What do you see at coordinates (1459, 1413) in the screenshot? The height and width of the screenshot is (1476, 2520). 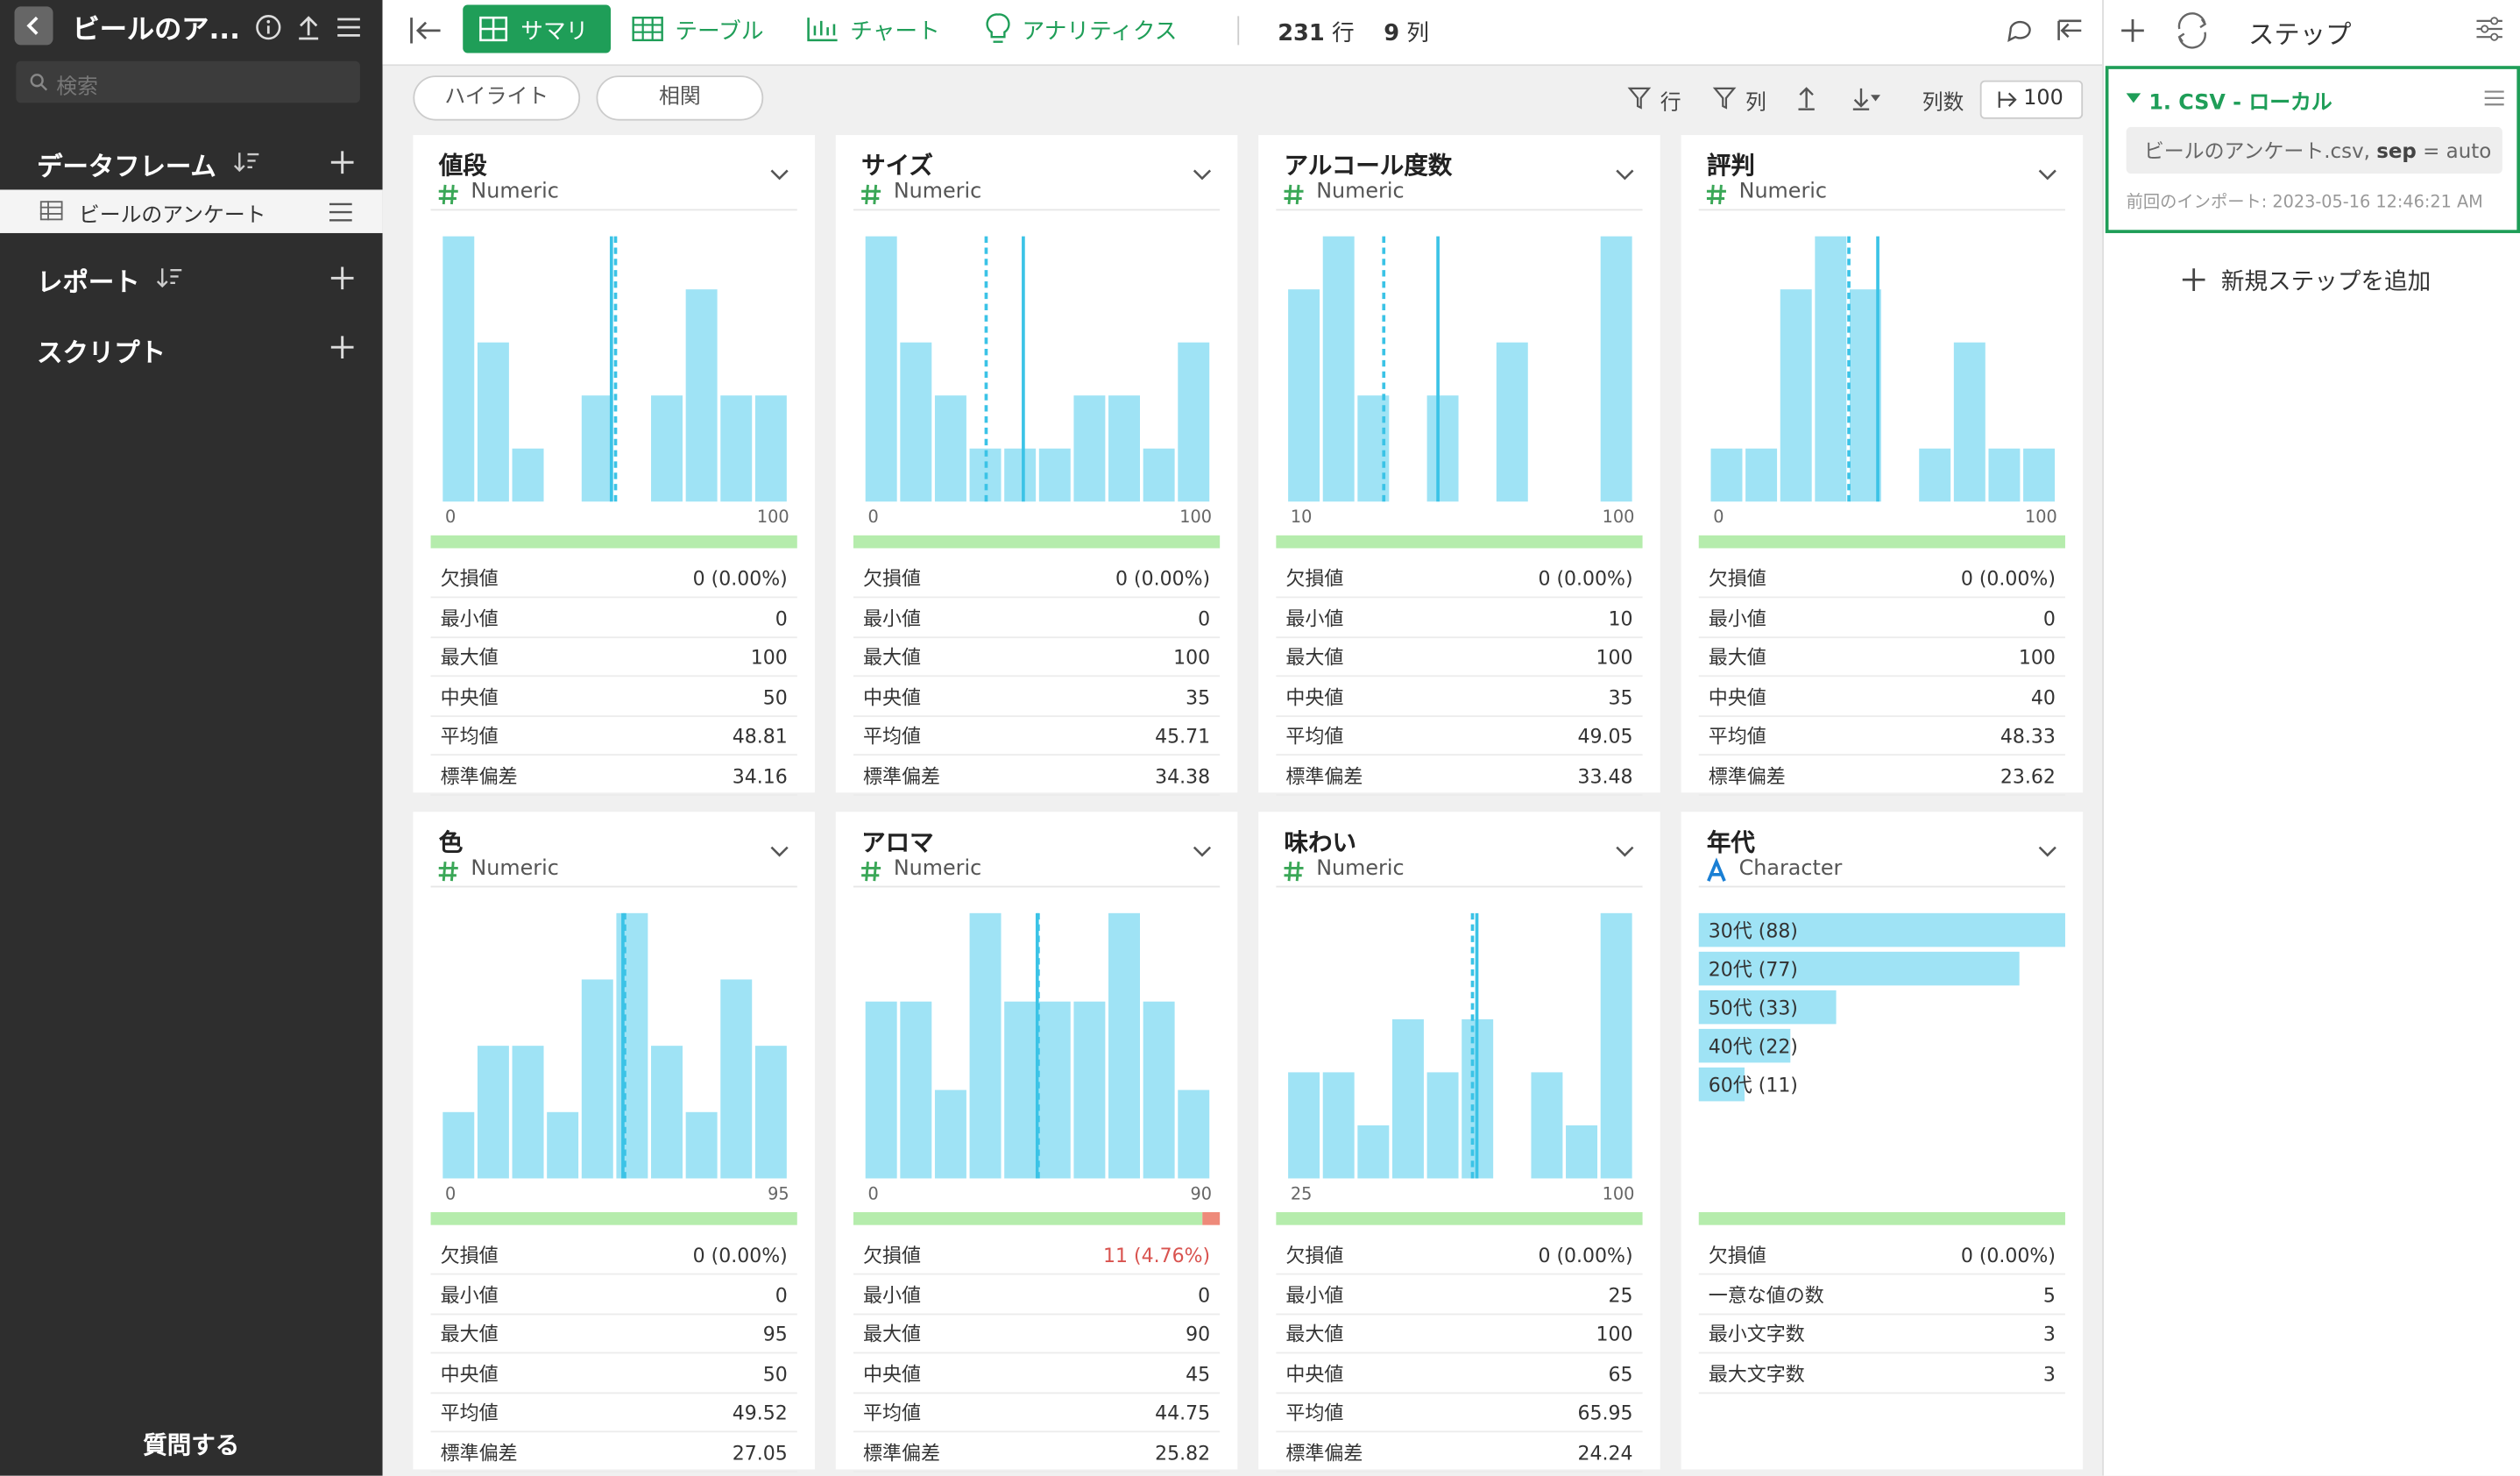 I see `stat-row: 平均値 65.95` at bounding box center [1459, 1413].